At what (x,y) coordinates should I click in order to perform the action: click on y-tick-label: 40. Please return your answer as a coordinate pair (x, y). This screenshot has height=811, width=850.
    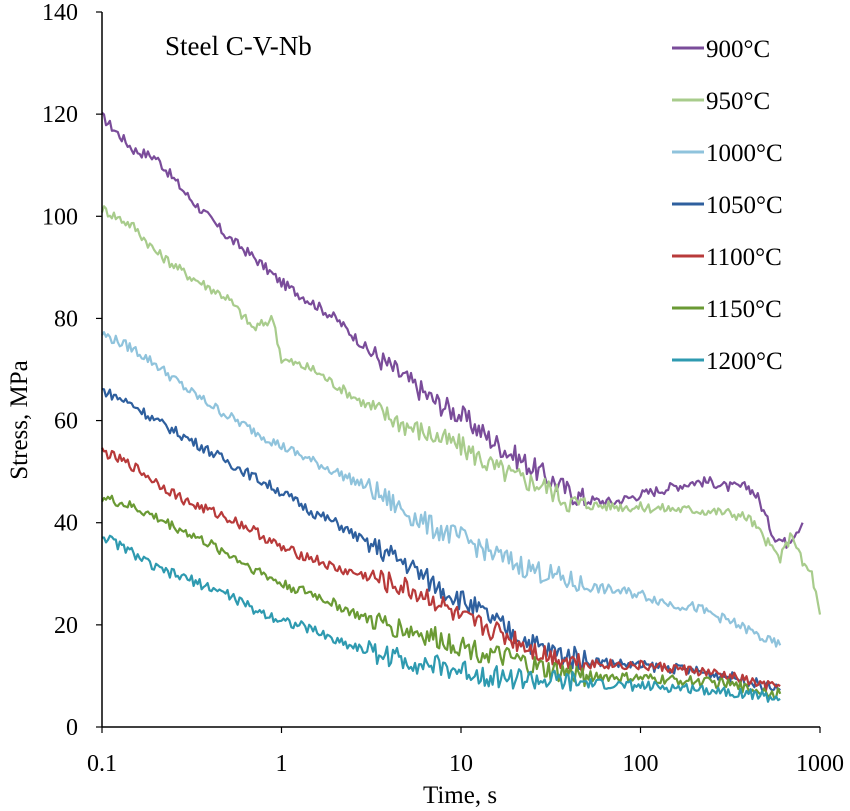
    Looking at the image, I should click on (66, 524).